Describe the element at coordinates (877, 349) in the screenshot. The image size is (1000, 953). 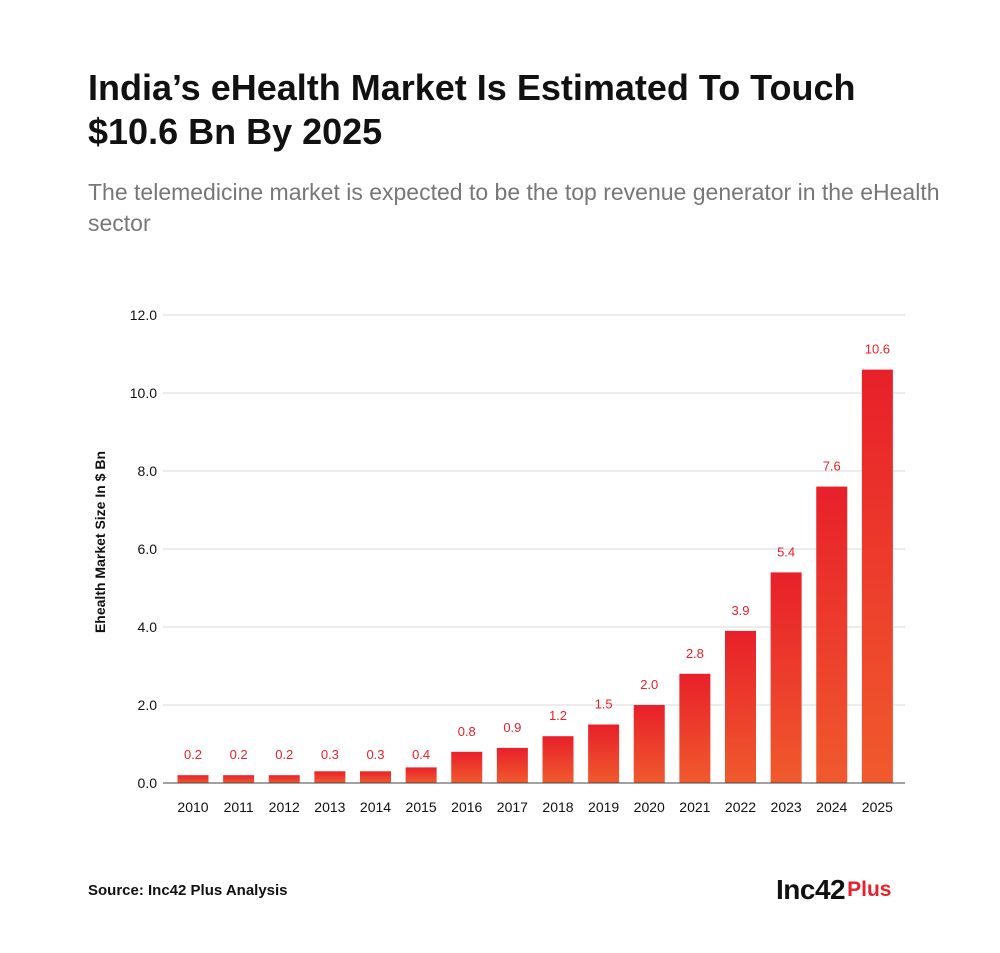
I see `value-label: 10.6` at that location.